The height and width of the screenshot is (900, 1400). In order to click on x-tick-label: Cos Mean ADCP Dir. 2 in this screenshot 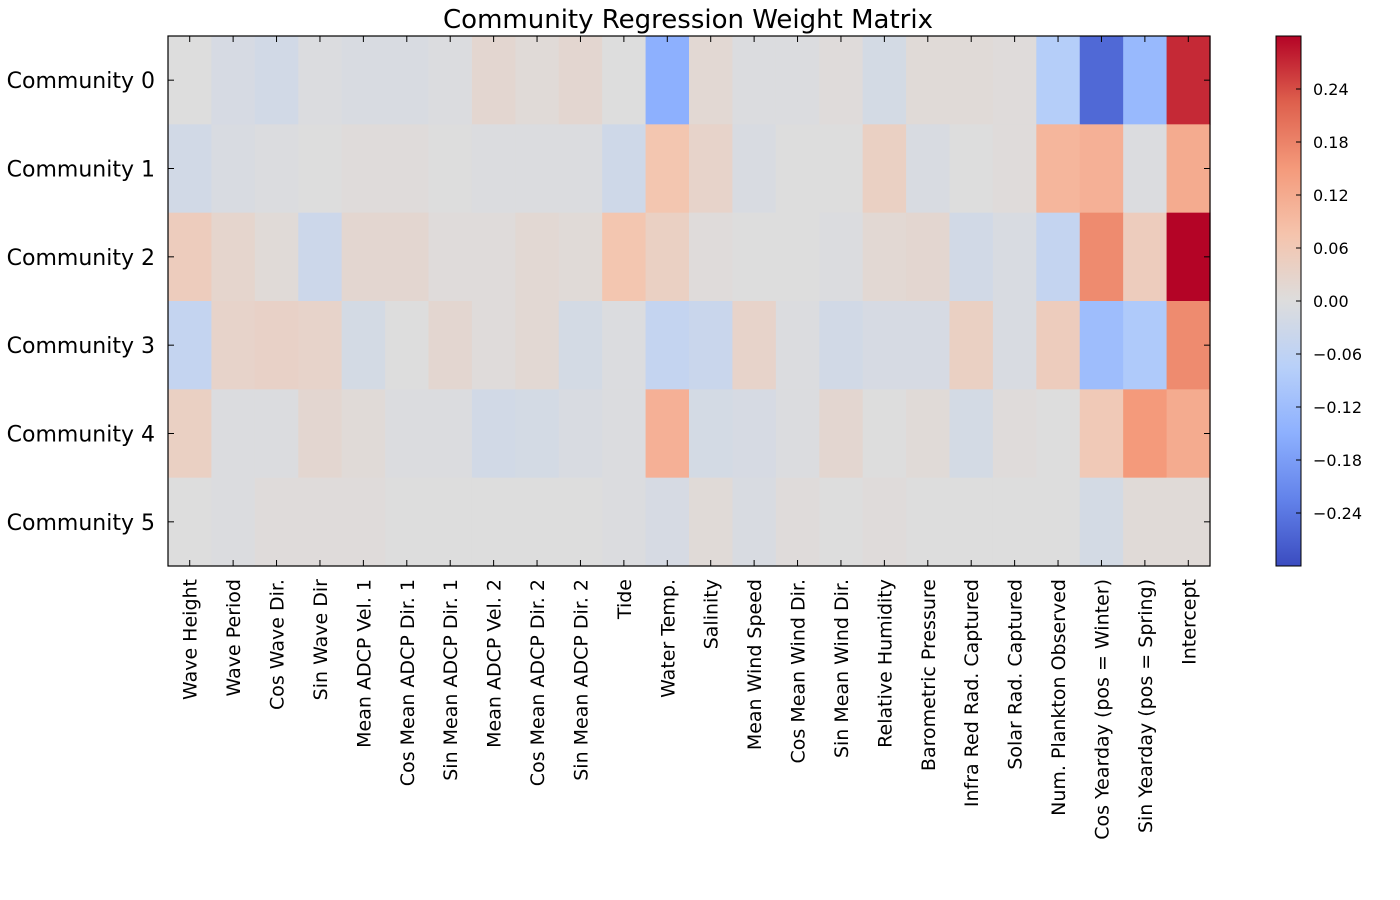, I will do `click(538, 682)`.